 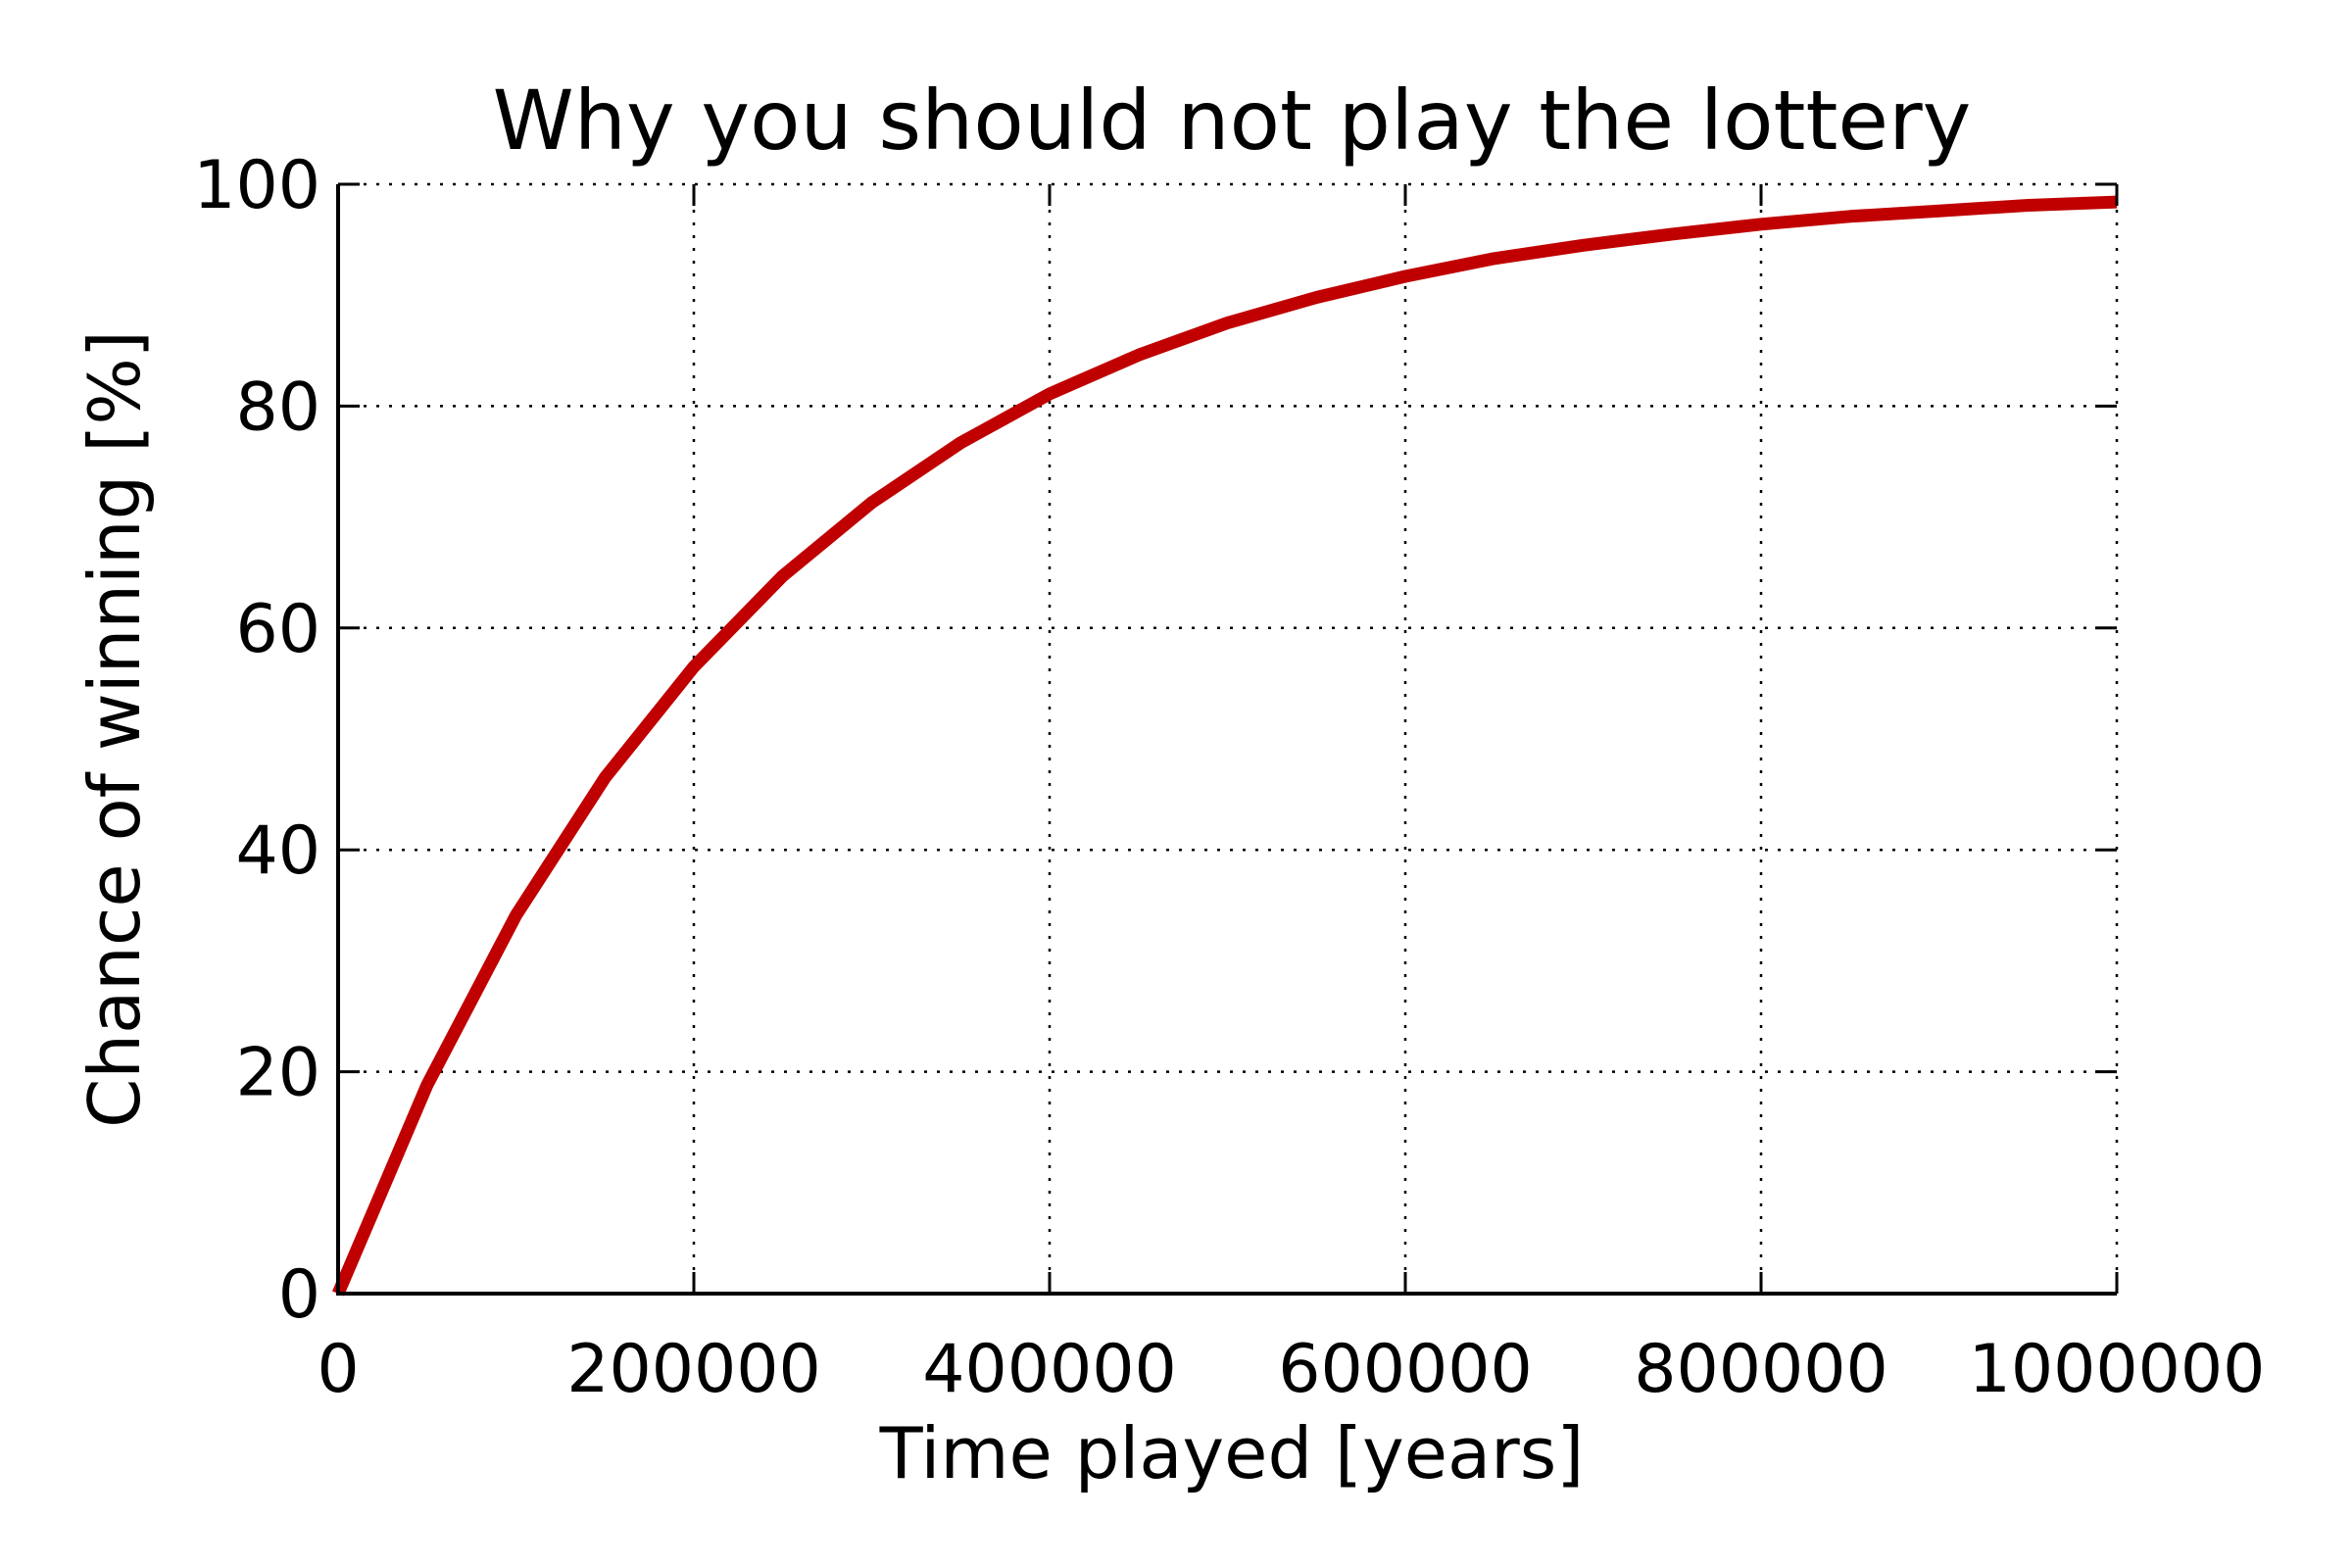 What do you see at coordinates (1761, 1369) in the screenshot?
I see `x-tick-label: 800000` at bounding box center [1761, 1369].